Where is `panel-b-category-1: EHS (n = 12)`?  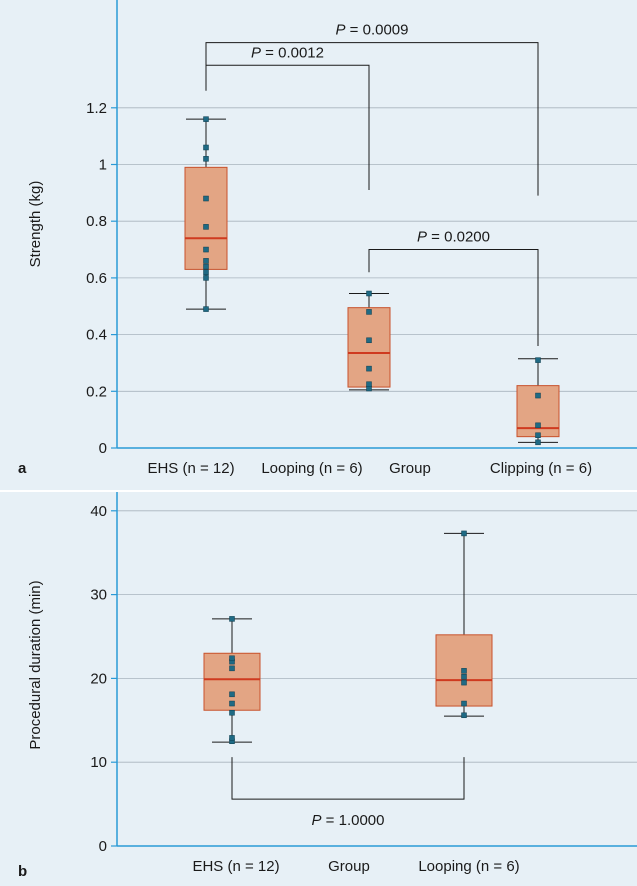
panel-b-category-1: EHS (n = 12) is located at coordinates (235, 866).